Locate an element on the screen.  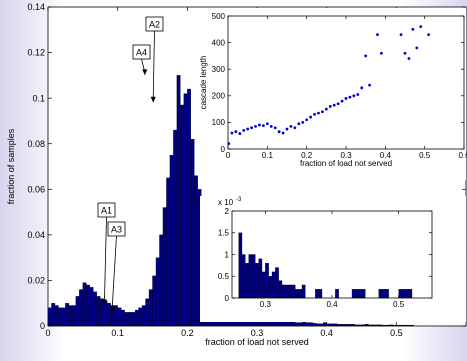
y-tick-label: 100 is located at coordinates (219, 122).